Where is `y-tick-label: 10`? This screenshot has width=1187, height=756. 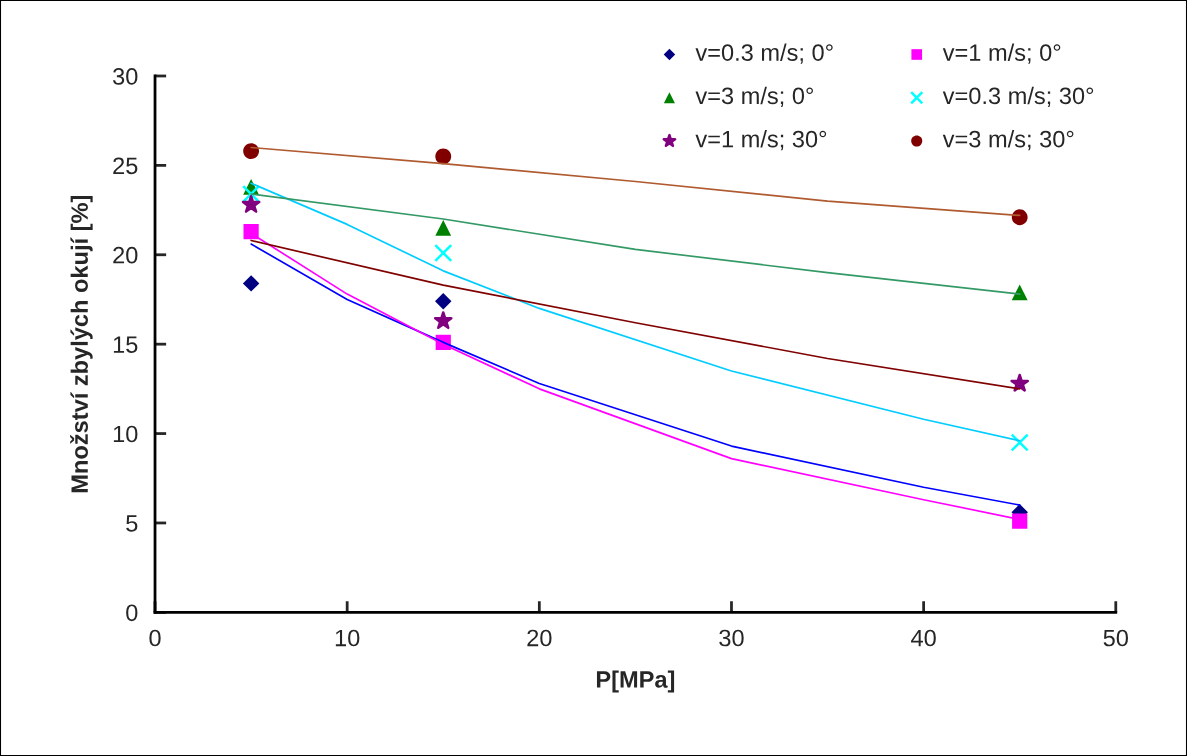 y-tick-label: 10 is located at coordinates (125, 434).